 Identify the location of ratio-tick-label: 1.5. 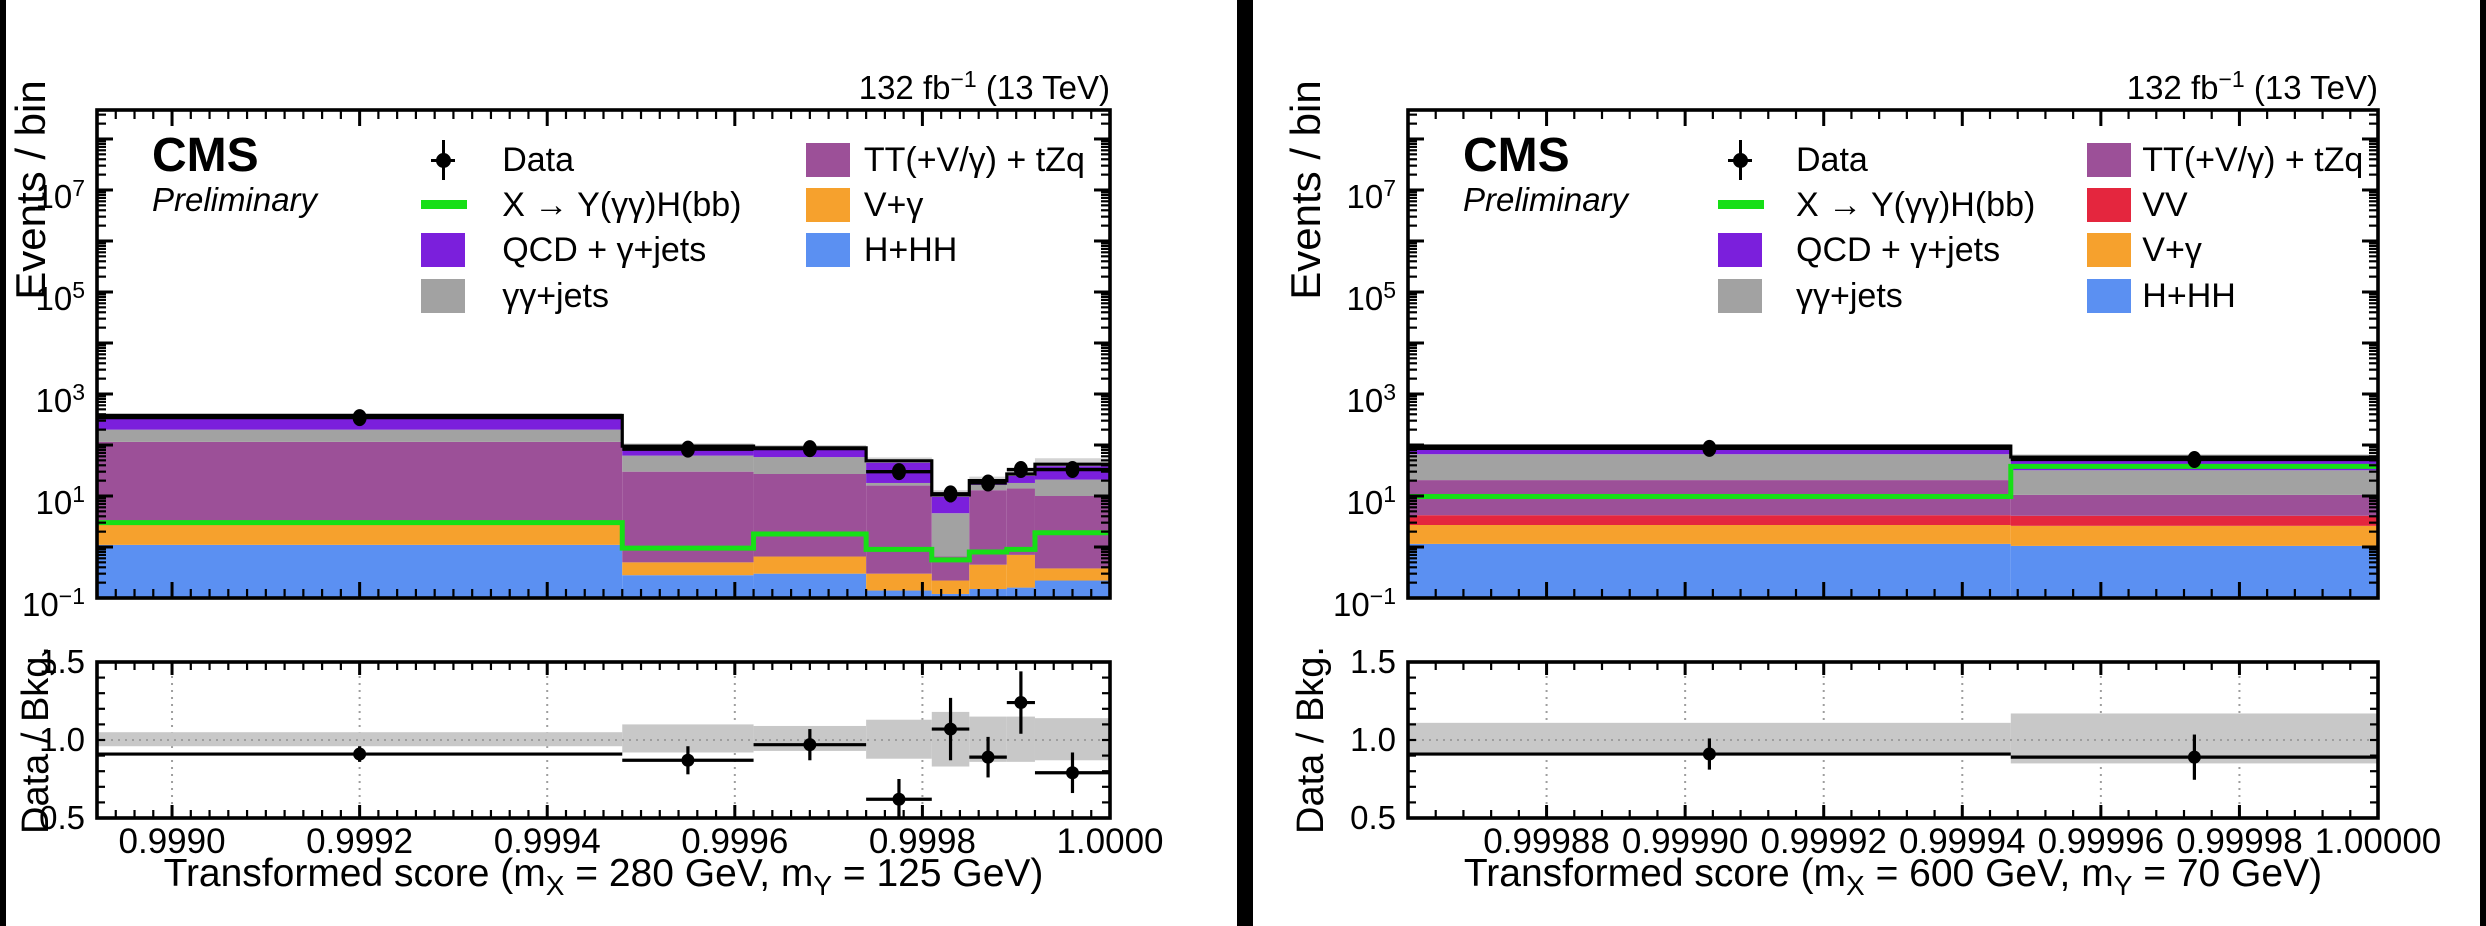
(1373, 661).